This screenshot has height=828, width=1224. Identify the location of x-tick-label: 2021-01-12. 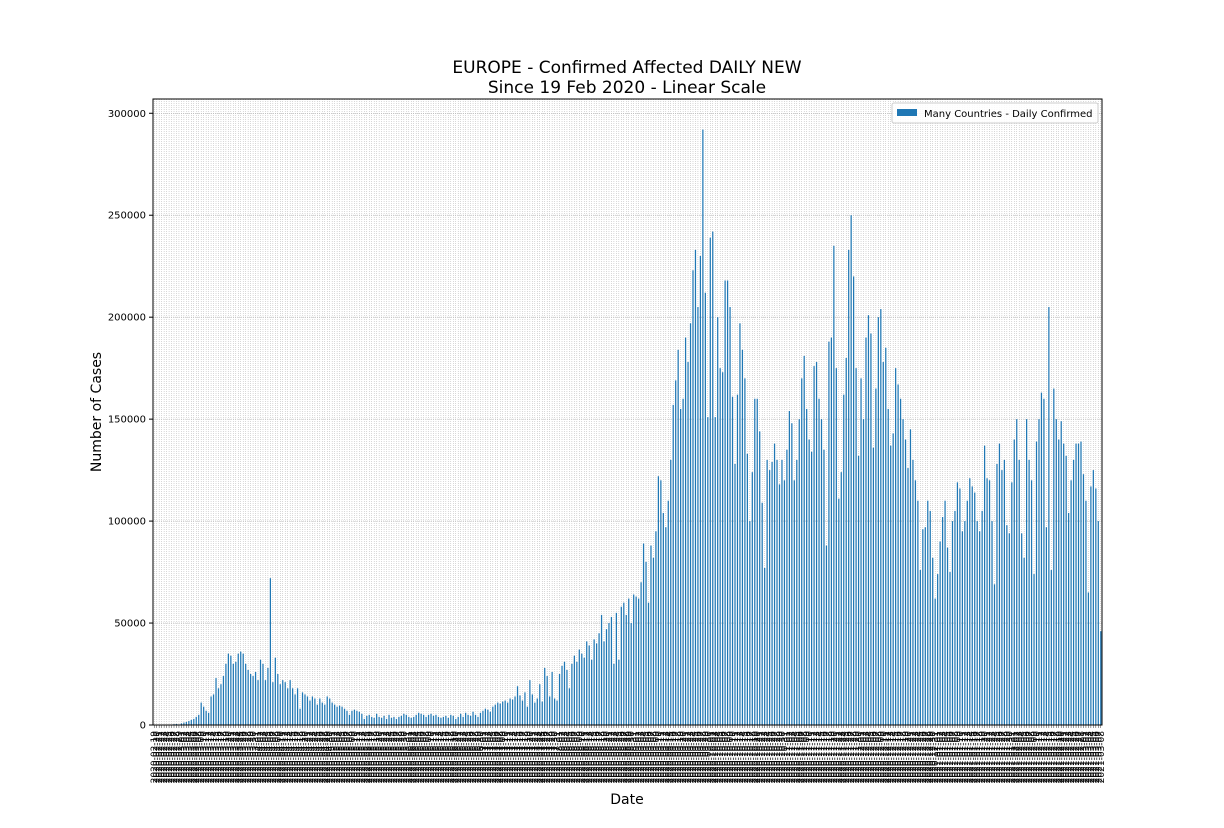
(966, 757).